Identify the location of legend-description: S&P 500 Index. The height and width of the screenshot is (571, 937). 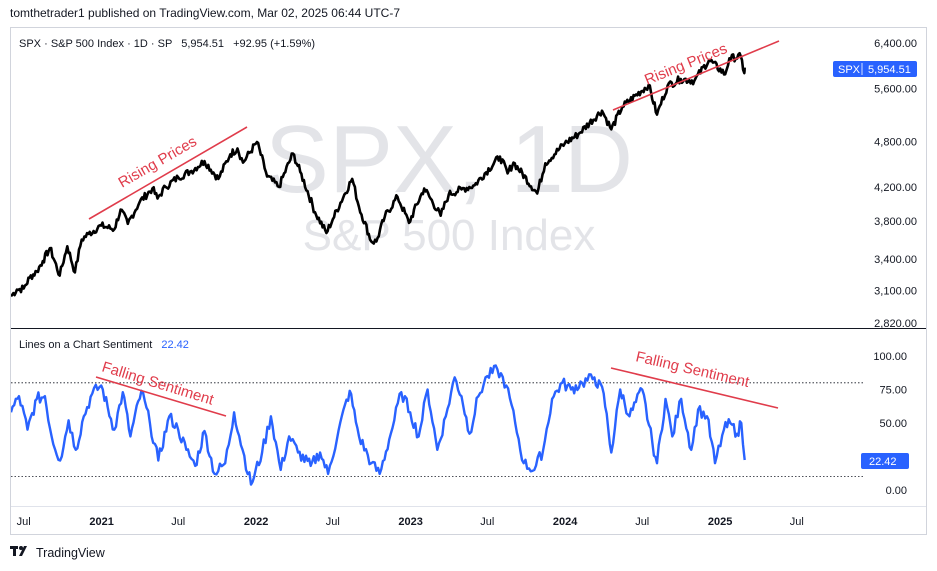
(88, 44).